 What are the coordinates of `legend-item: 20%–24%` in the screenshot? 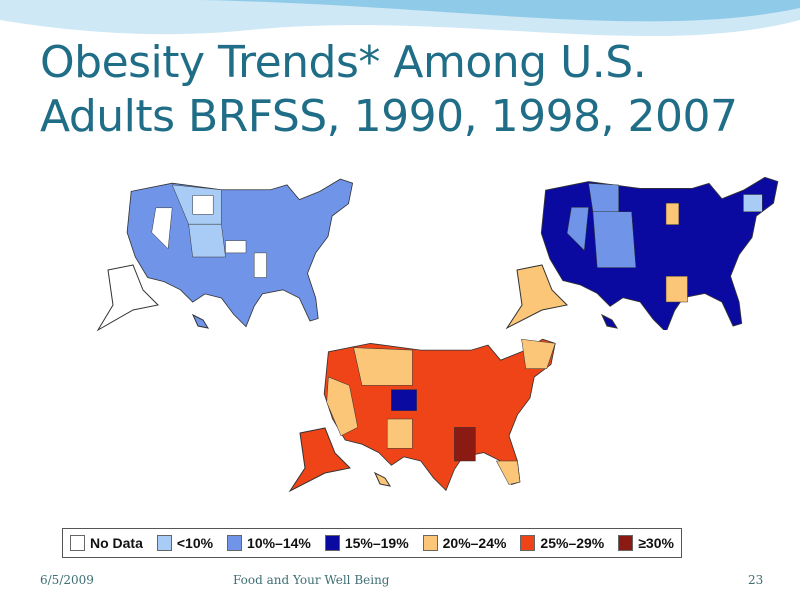 It's located at (464, 543).